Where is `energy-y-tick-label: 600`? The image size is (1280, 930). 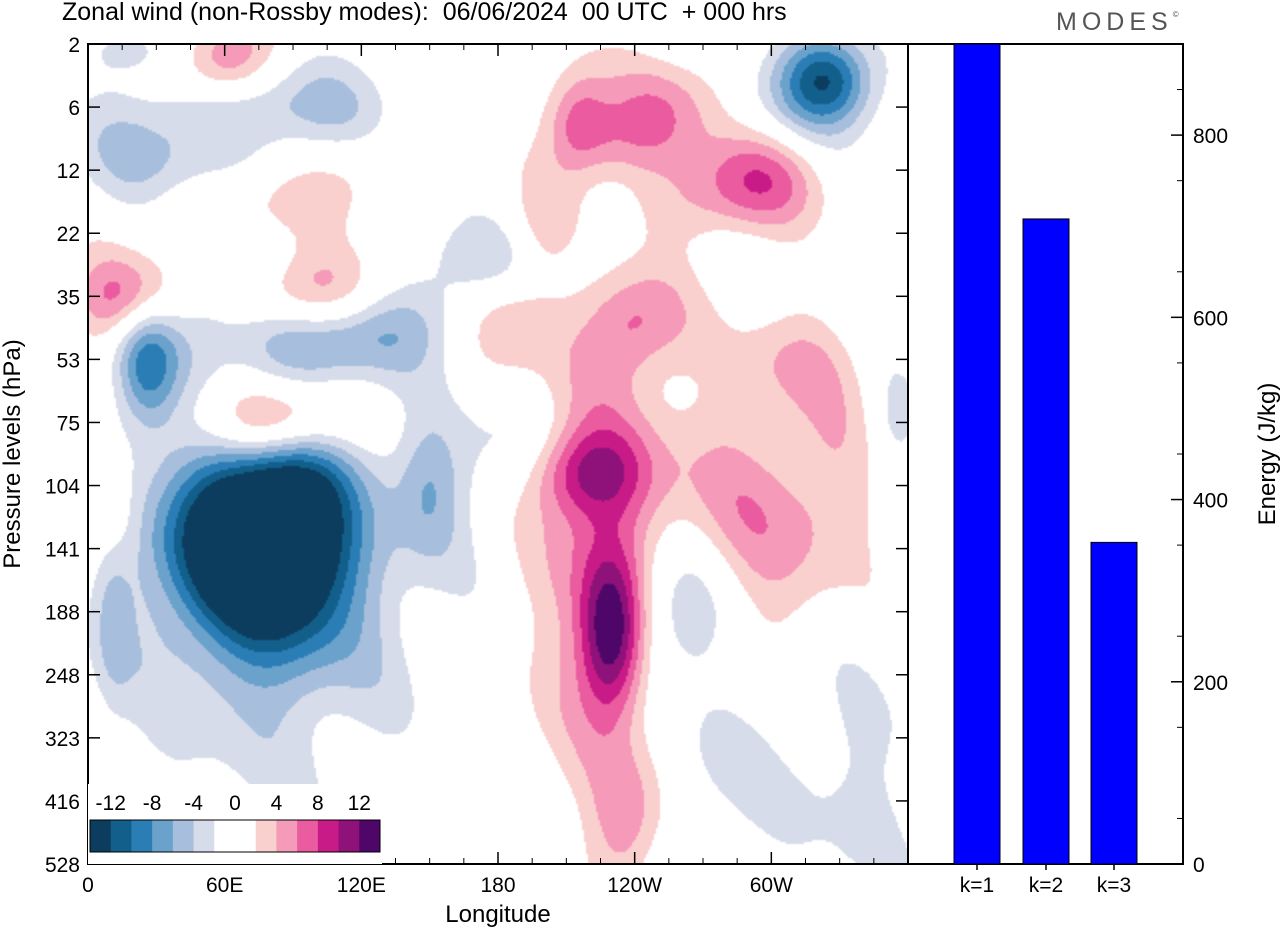
energy-y-tick-label: 600 is located at coordinates (1210, 318).